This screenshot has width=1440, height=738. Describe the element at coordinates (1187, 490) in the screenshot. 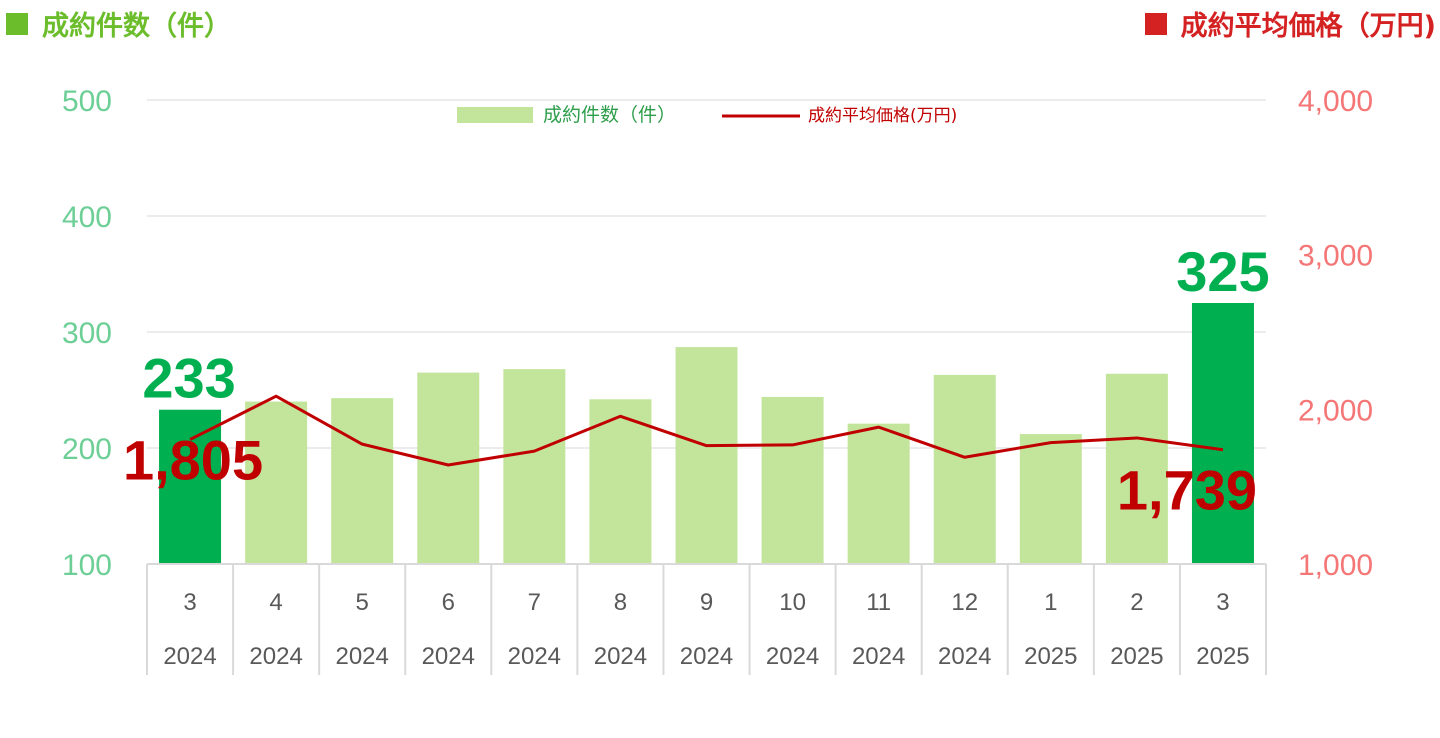

I see `line-data-label: 1,739` at that location.